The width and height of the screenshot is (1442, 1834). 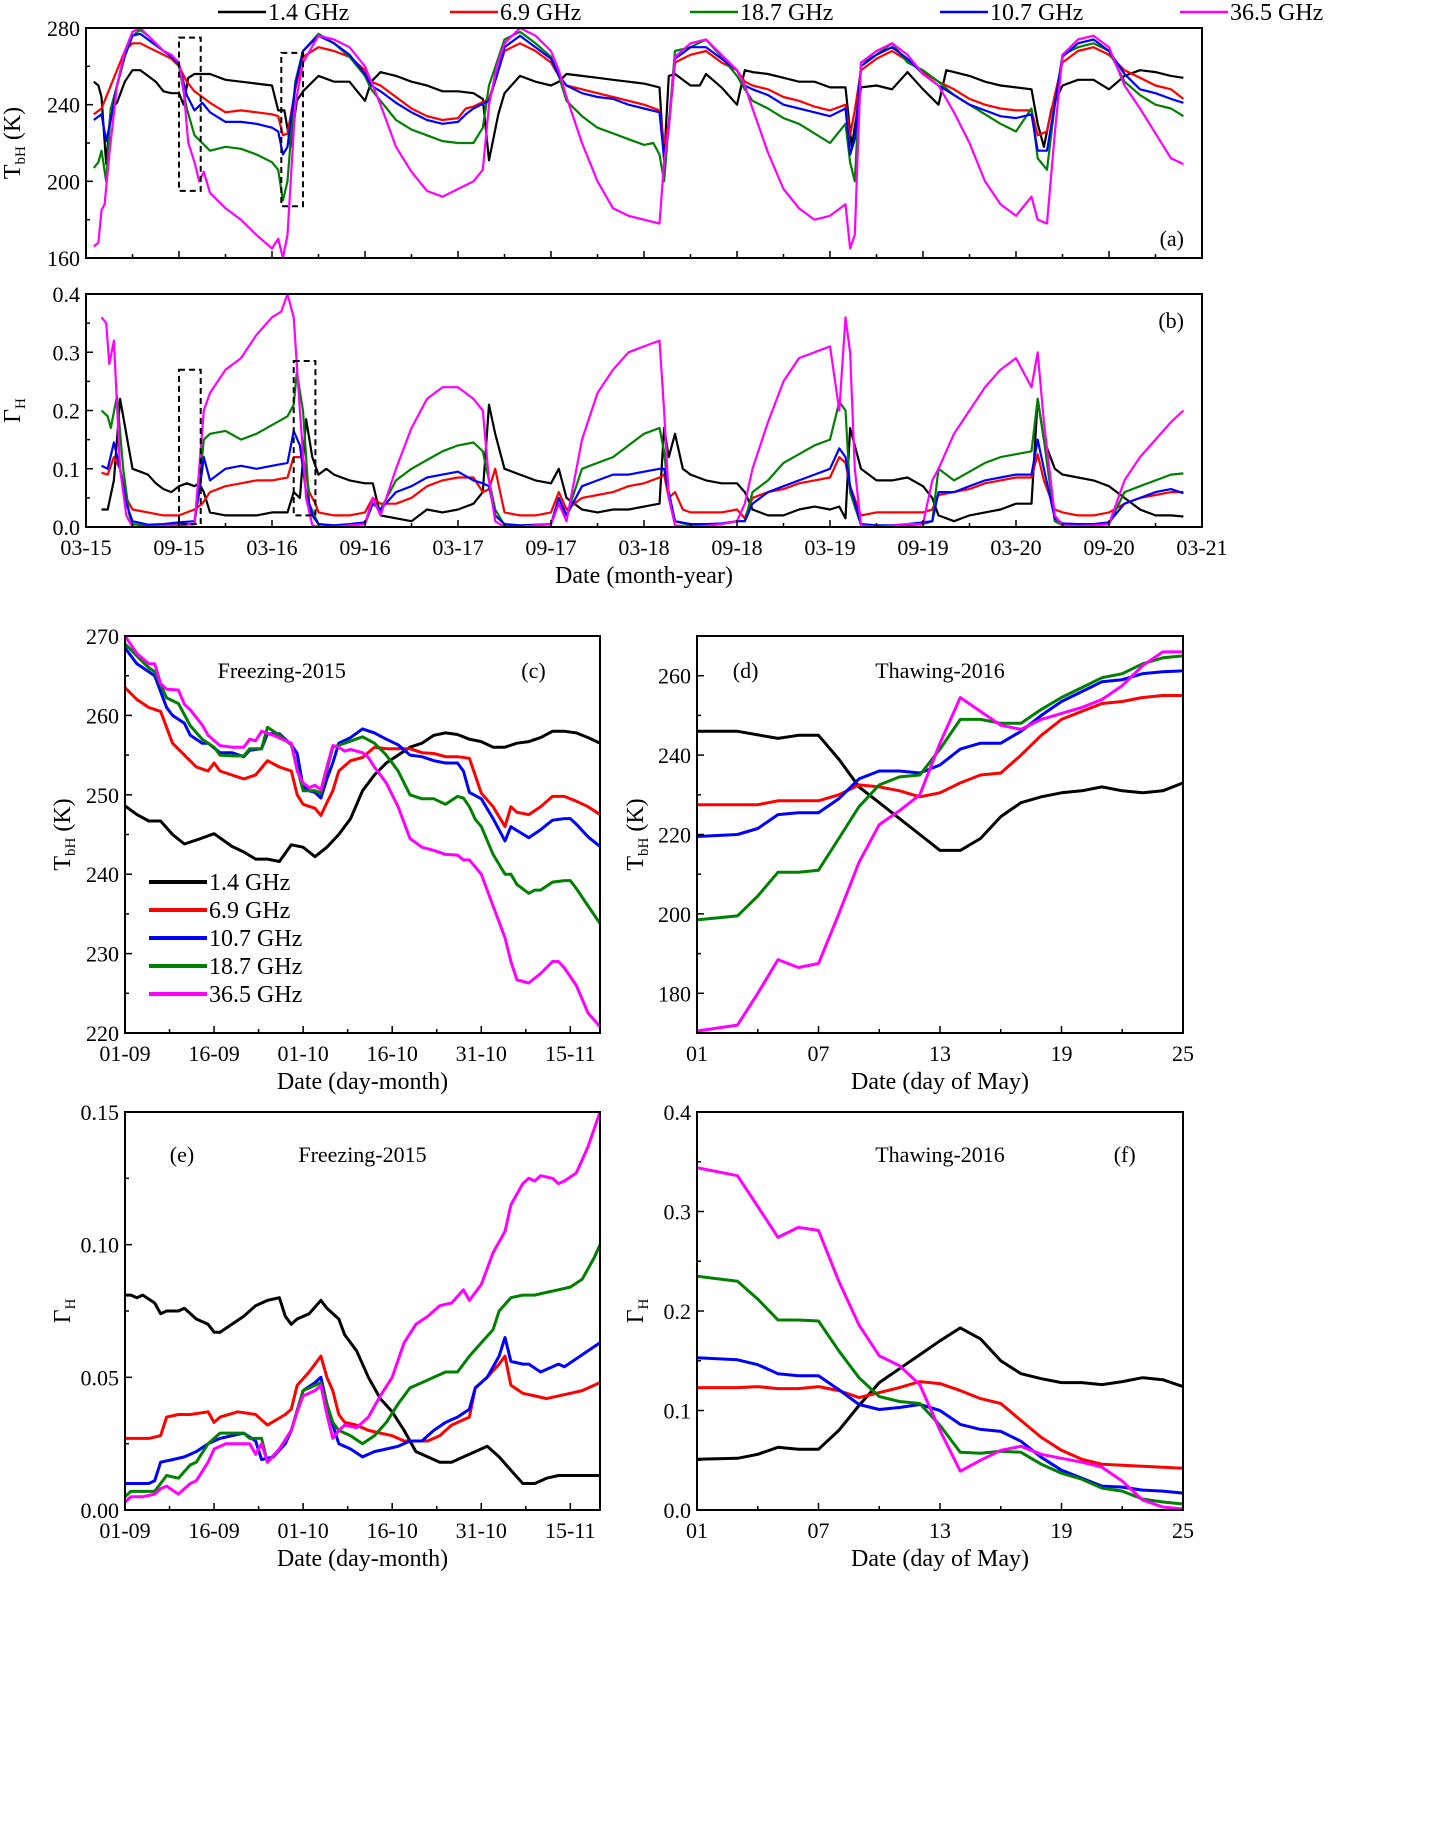 I want to click on x-axis-title: Date (day-month), so click(x=362, y=1559).